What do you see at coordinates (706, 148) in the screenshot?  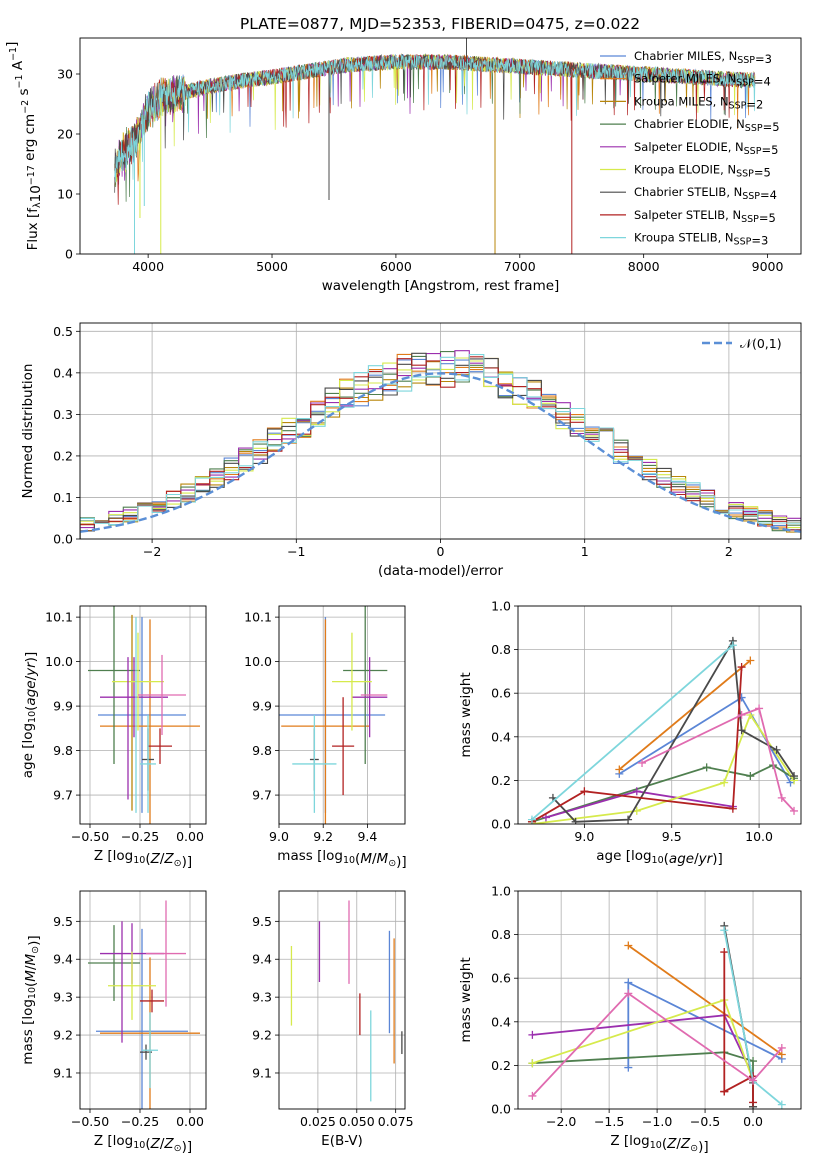 I see `legend-entry: Salpeter ELODIE, NSSP=5` at bounding box center [706, 148].